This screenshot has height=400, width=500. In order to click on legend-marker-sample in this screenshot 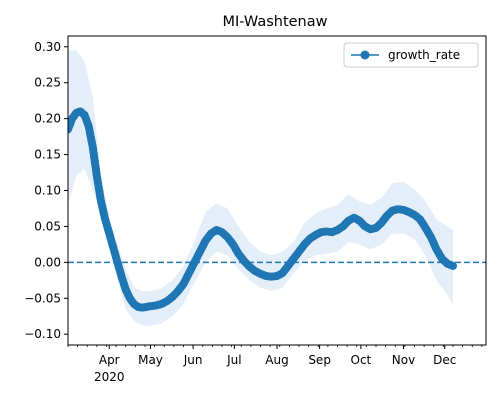, I will do `click(365, 55)`.